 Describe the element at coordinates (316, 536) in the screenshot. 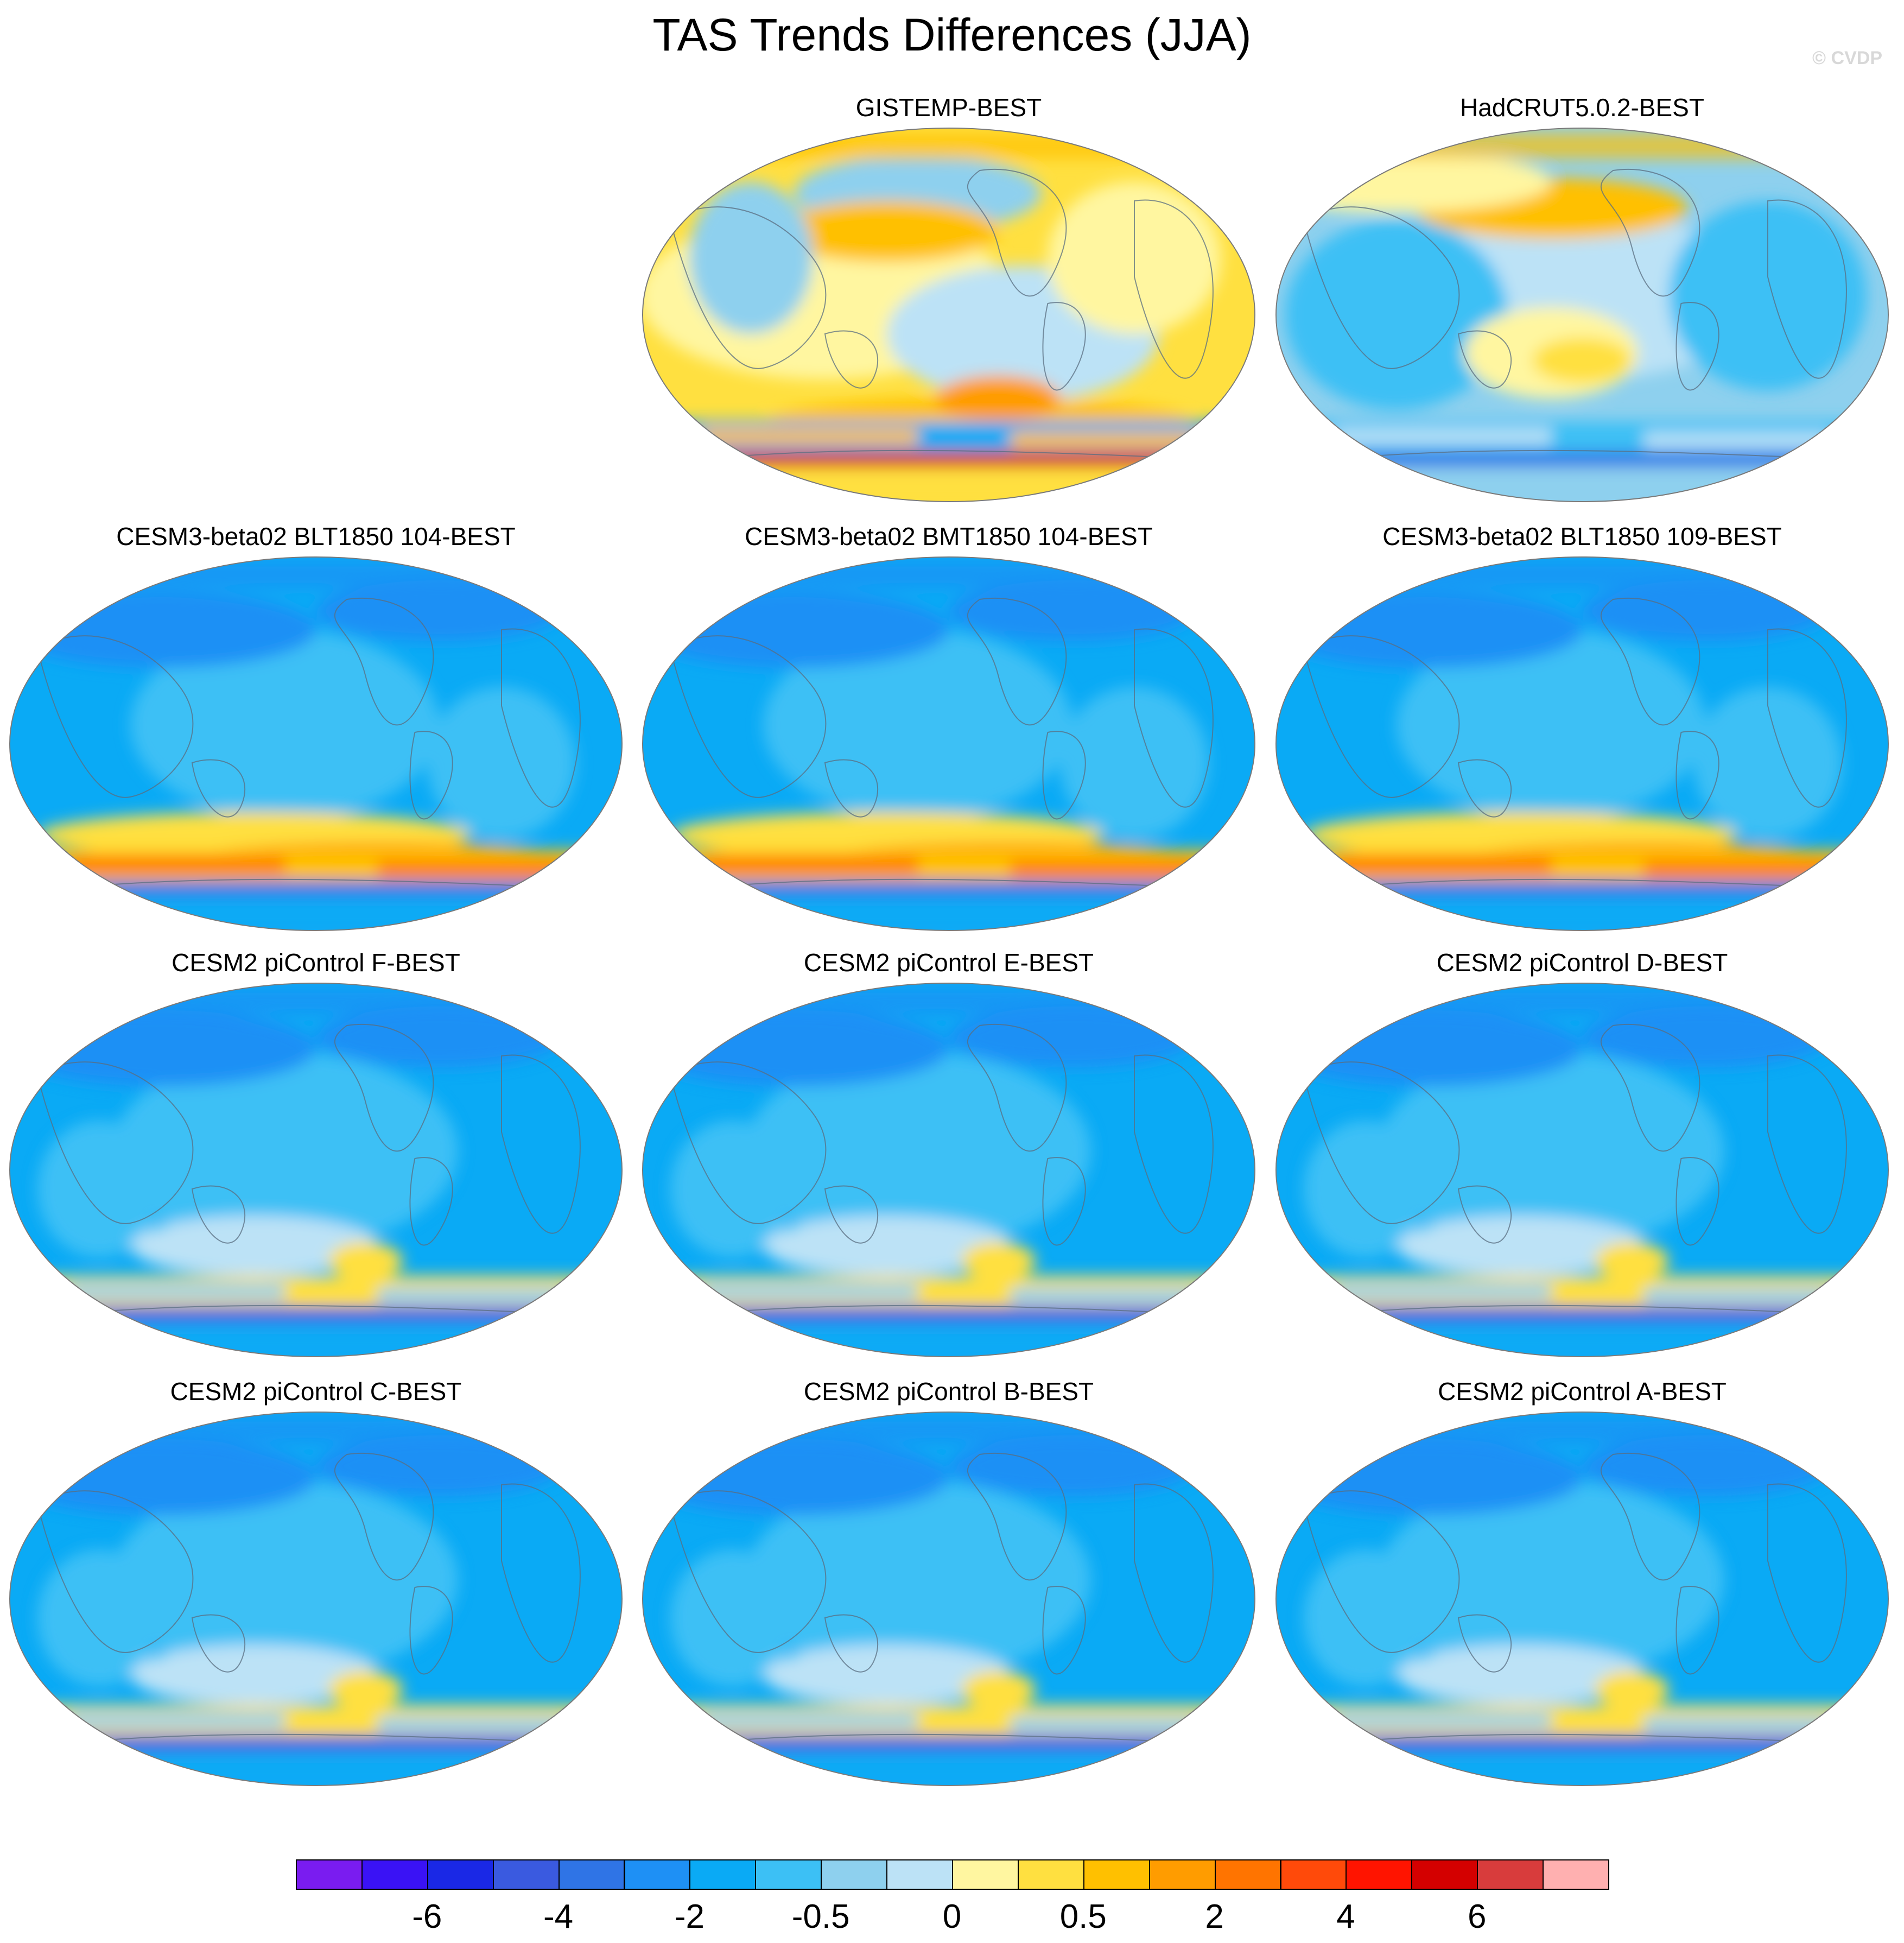

I see `panel-title: CESM3-beta02 BLT1850 104-BEST` at that location.